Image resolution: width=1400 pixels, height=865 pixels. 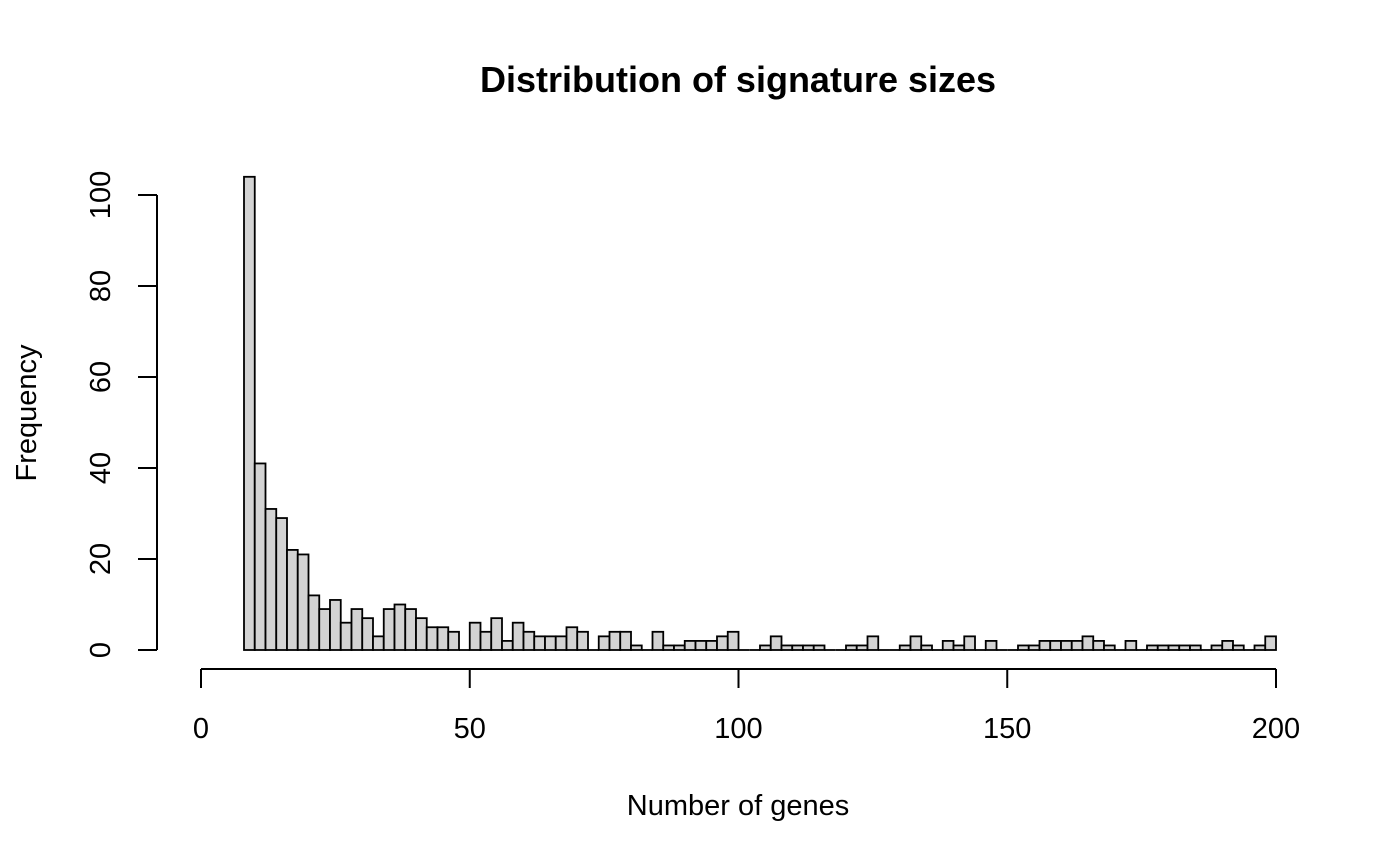 I want to click on x-tick-label: 150, so click(x=1007, y=729).